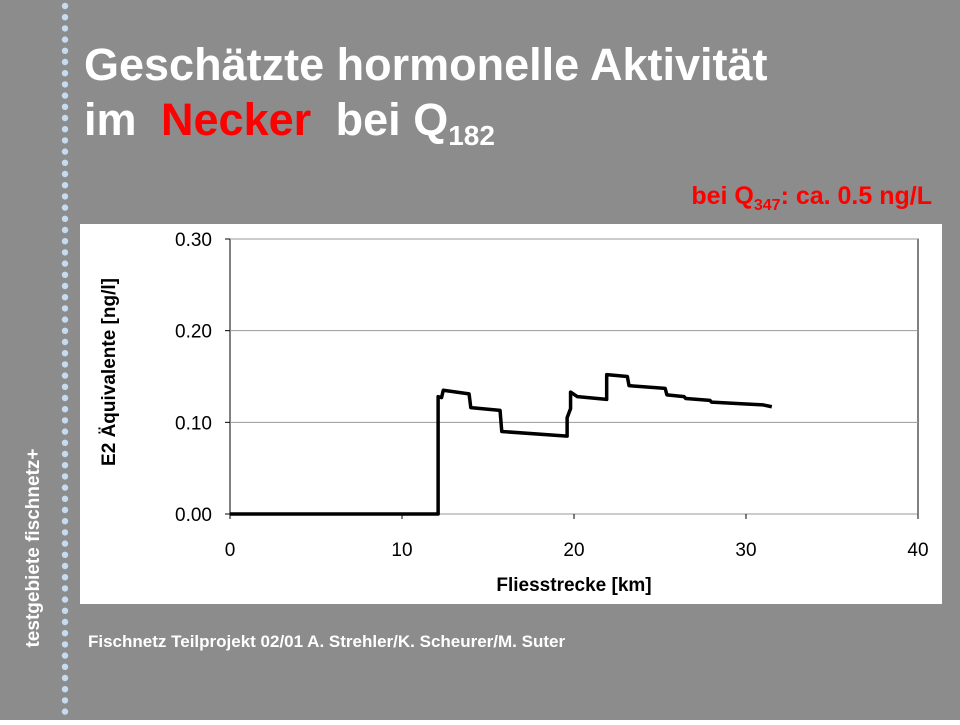 Image resolution: width=960 pixels, height=725 pixels. Describe the element at coordinates (110, 119) in the screenshot. I see `title-text: im` at that location.